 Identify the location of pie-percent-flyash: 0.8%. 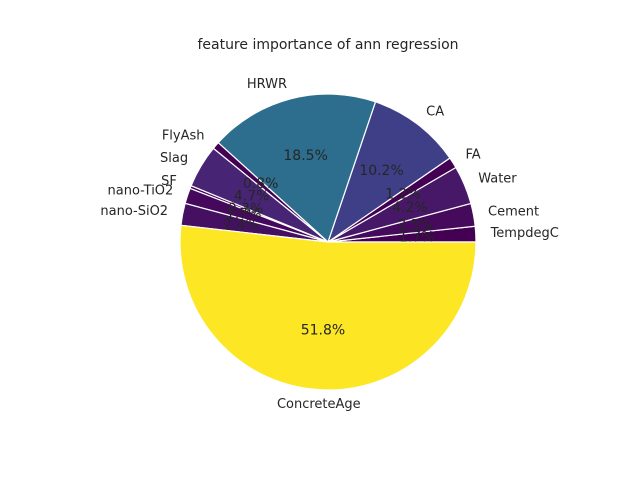
(261, 184).